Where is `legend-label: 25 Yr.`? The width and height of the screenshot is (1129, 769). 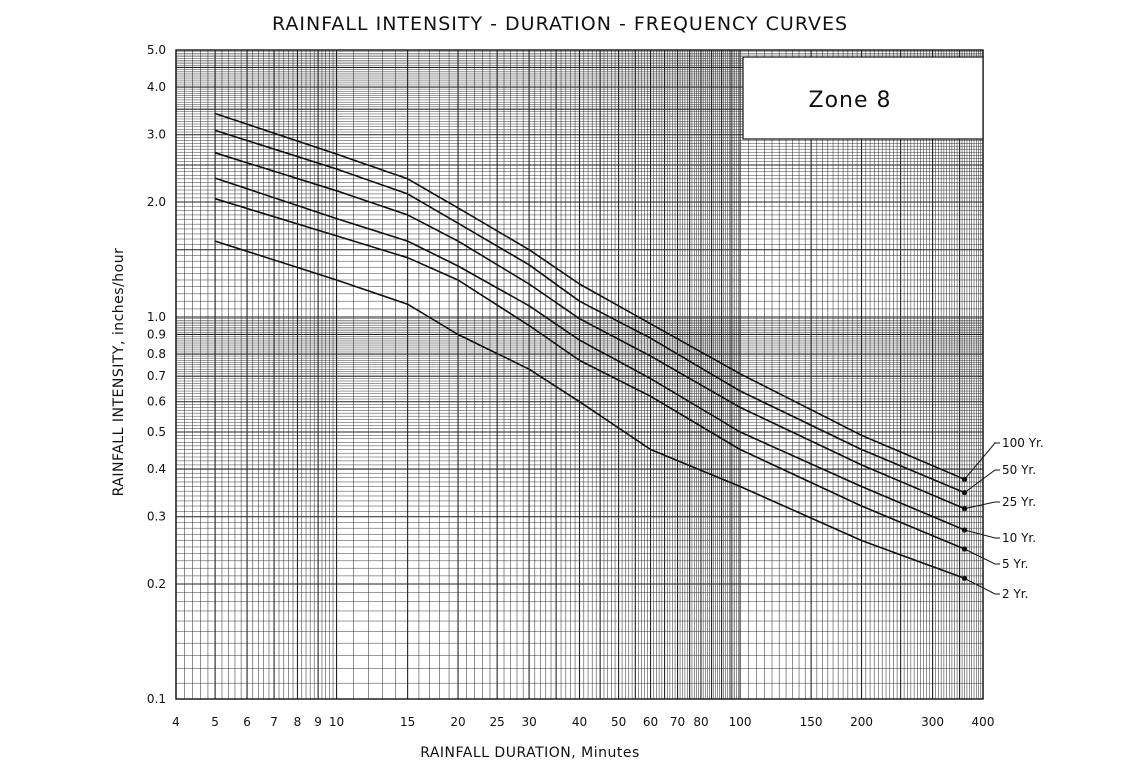
legend-label: 25 Yr. is located at coordinates (1019, 502).